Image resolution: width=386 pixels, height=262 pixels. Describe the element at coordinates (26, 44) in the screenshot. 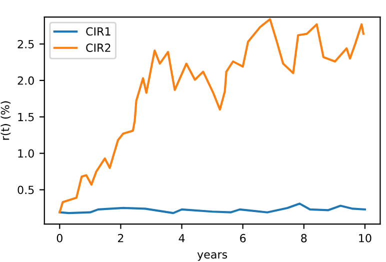

I see `y-tick-label: 2.5` at that location.